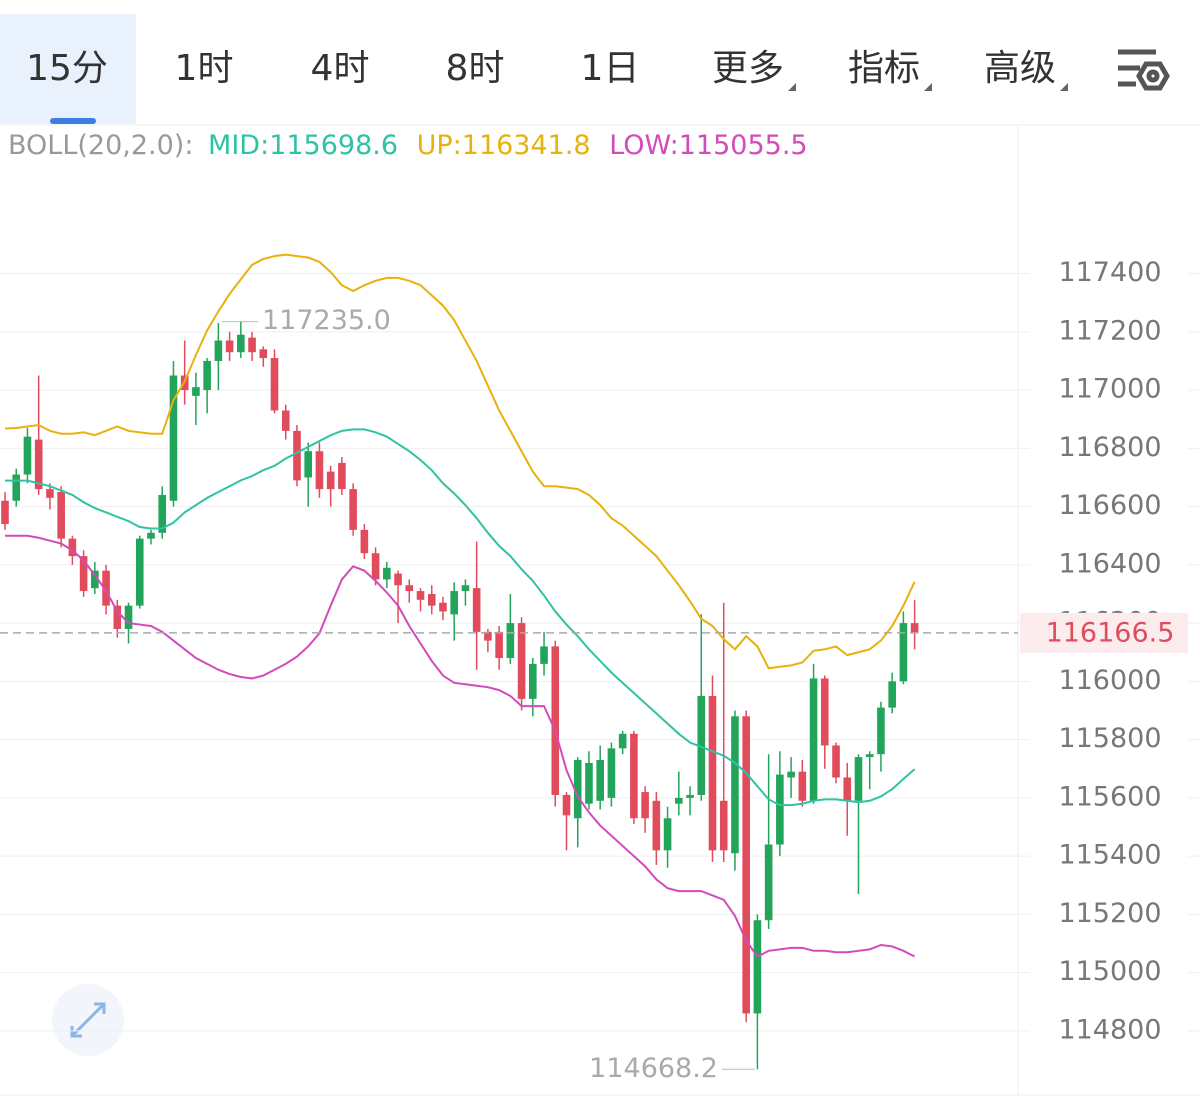  Describe the element at coordinates (475, 68) in the screenshot. I see `tab: 8时` at that location.